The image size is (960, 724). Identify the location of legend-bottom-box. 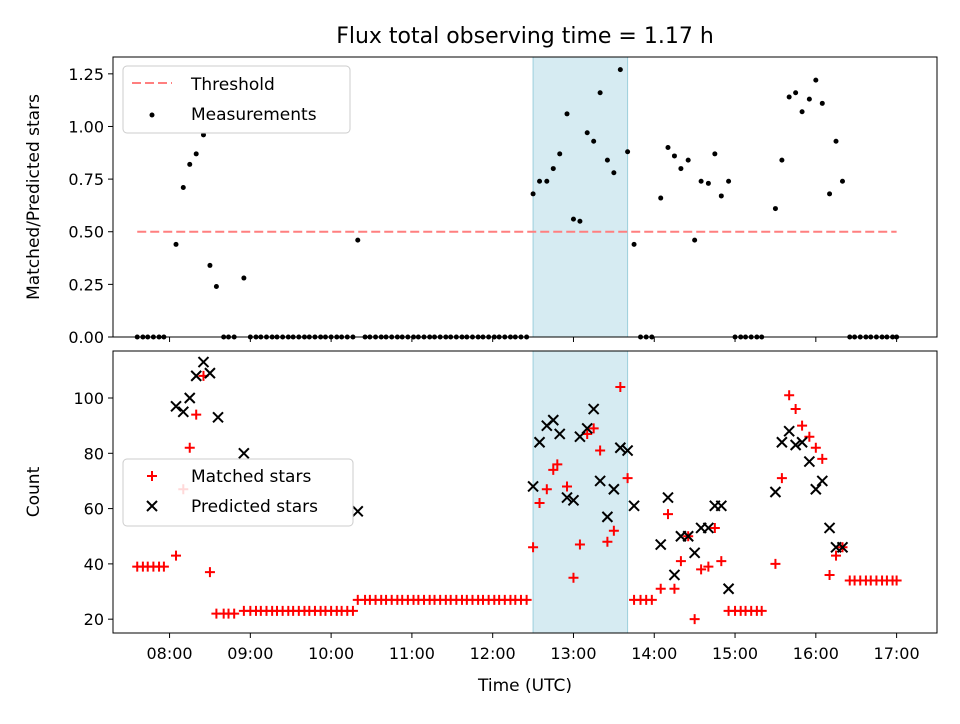
(238, 492).